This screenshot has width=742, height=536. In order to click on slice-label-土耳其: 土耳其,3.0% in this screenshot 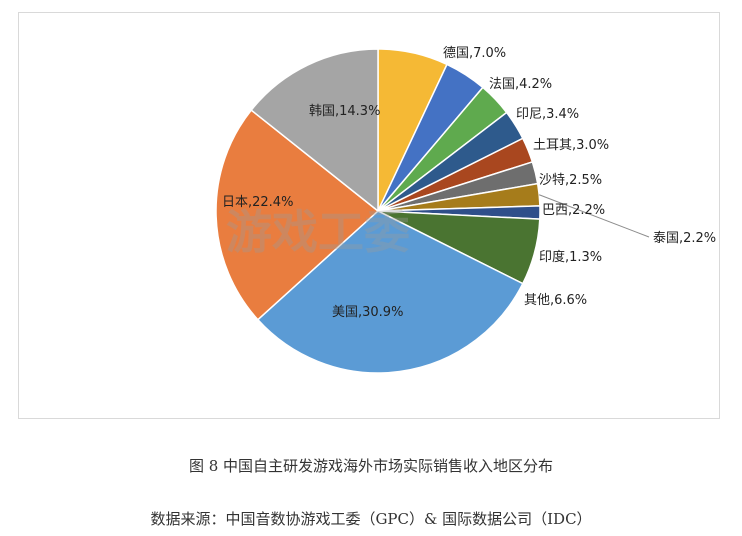, I will do `click(571, 145)`.